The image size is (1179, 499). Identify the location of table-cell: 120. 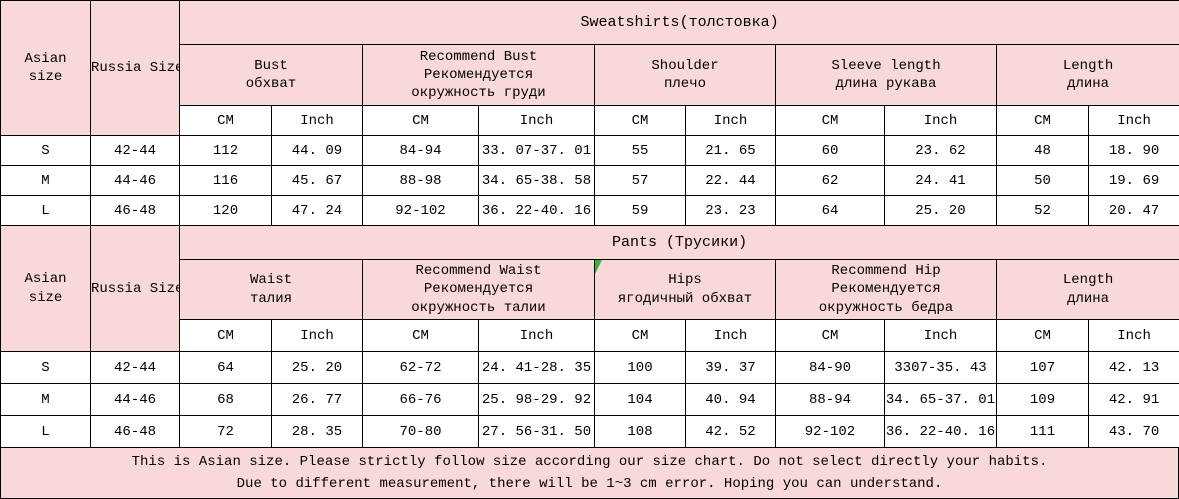
(226, 211).